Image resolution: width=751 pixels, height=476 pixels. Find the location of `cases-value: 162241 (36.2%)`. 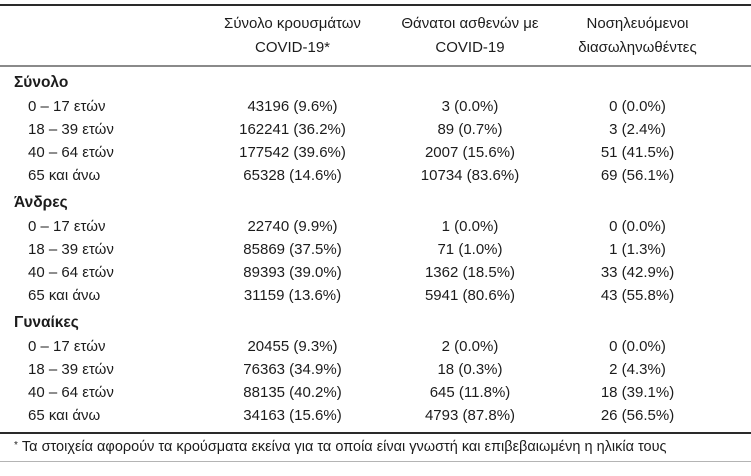

cases-value: 162241 (36.2%) is located at coordinates (292, 129).